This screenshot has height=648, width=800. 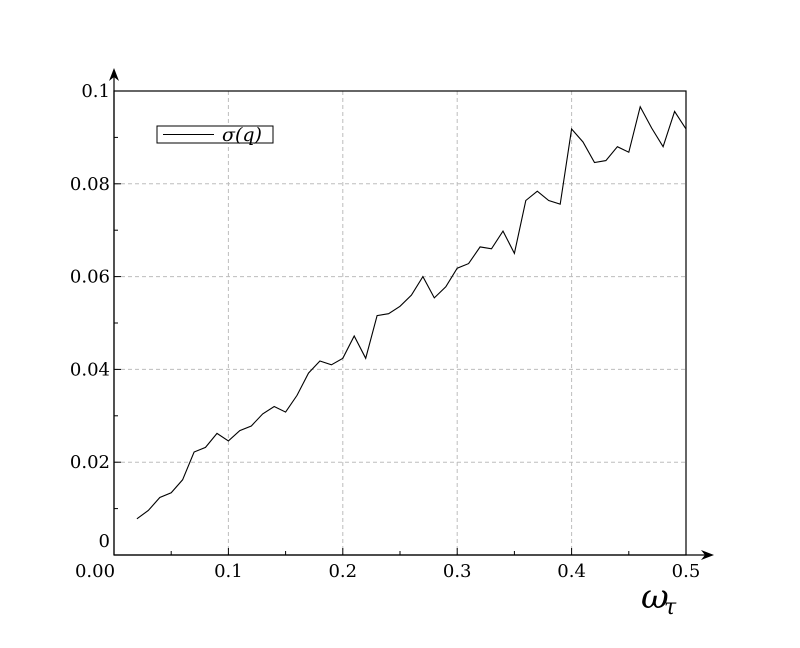 What do you see at coordinates (228, 571) in the screenshot?
I see `x-tick-label: 0.1` at bounding box center [228, 571].